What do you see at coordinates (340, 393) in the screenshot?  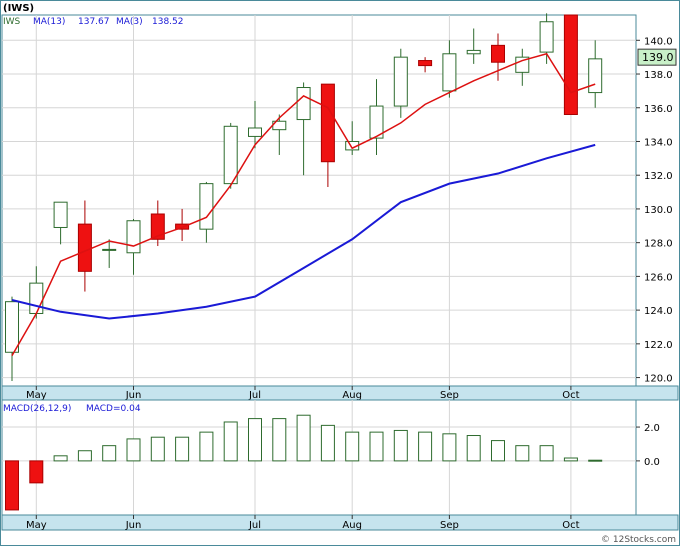 I see `price-x-axis: May Jun Jul Aug Sep Oct` at bounding box center [340, 393].